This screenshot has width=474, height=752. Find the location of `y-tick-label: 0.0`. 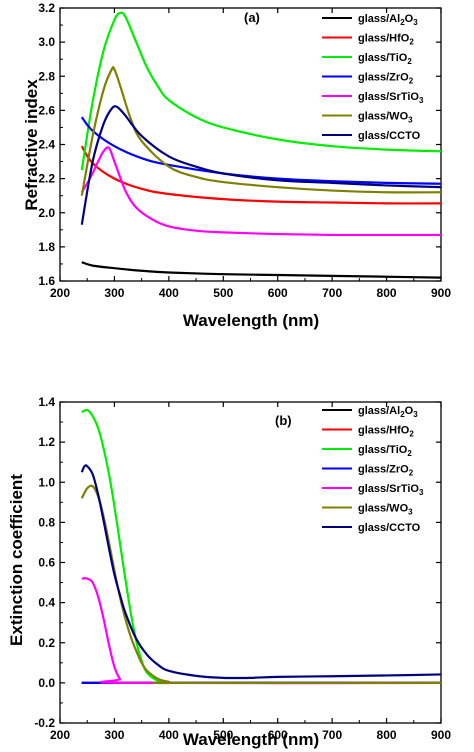

y-tick-label: 0.0 is located at coordinates (46, 683).